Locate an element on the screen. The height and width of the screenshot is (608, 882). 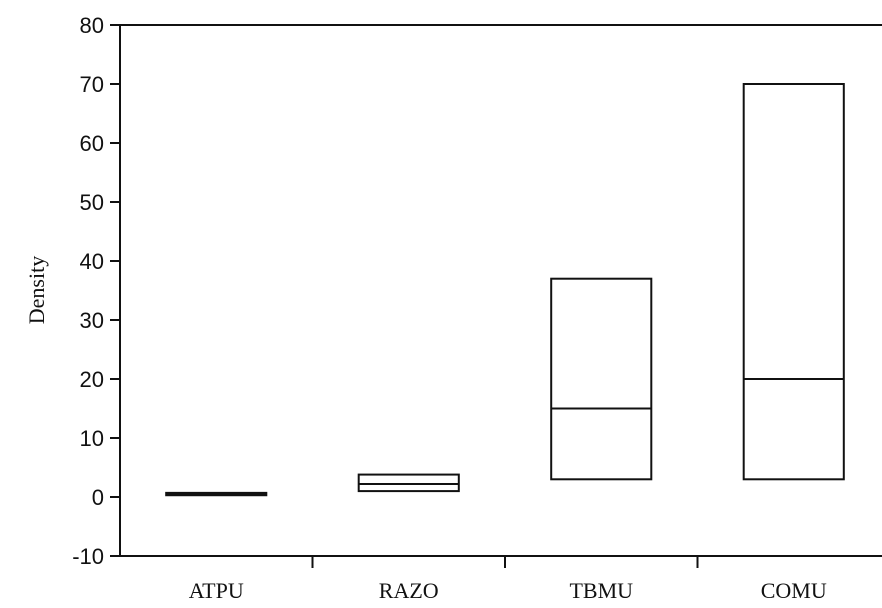
y-tick-label: 20 is located at coordinates (92, 379).